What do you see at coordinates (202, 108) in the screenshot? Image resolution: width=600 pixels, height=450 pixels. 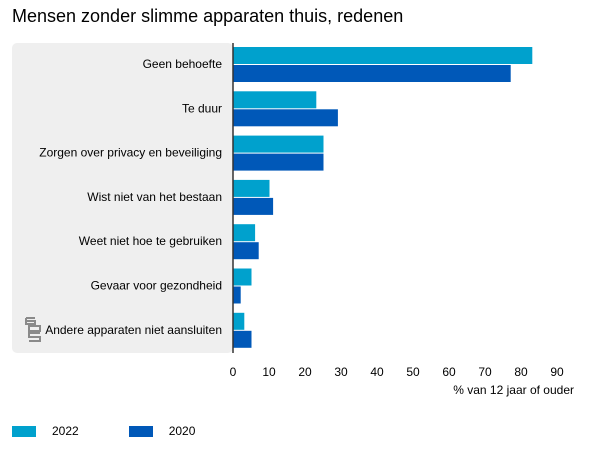 I see `category-label: Te duur` at bounding box center [202, 108].